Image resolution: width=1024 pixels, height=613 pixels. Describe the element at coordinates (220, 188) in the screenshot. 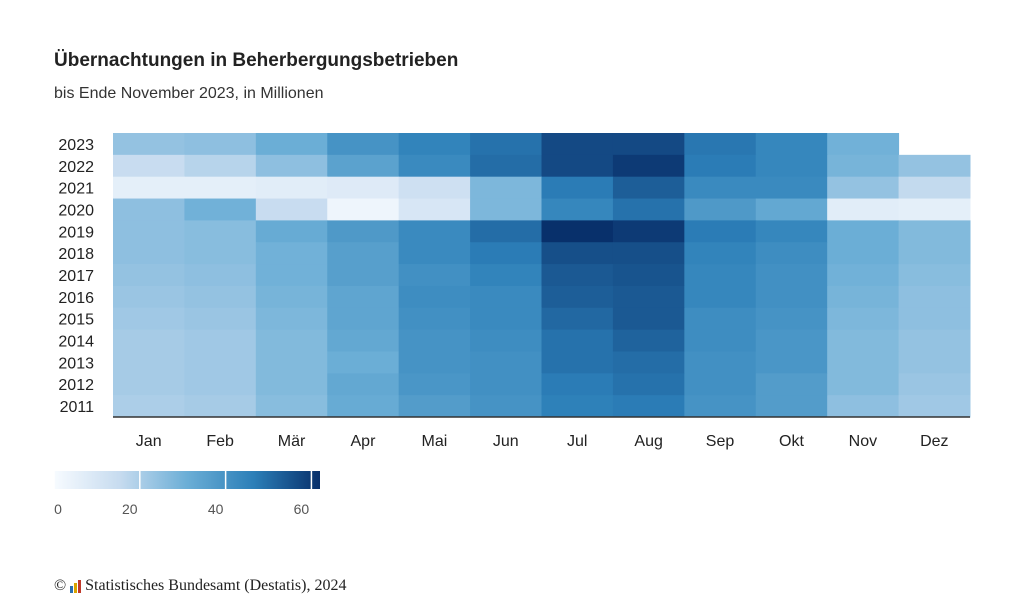

I see `heatmap-cell-2021-Feb` at that location.